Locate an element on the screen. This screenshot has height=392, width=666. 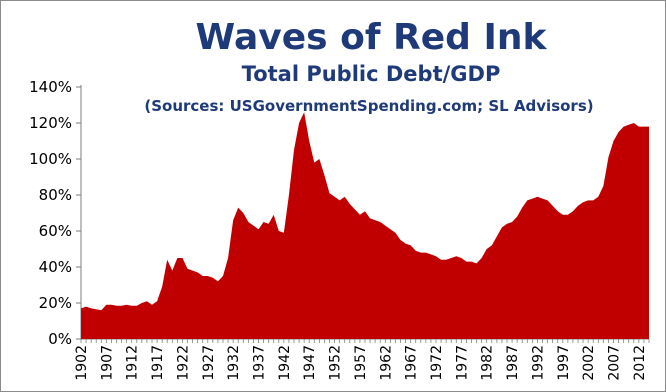
x-tick-label: 1987 is located at coordinates (513, 363).